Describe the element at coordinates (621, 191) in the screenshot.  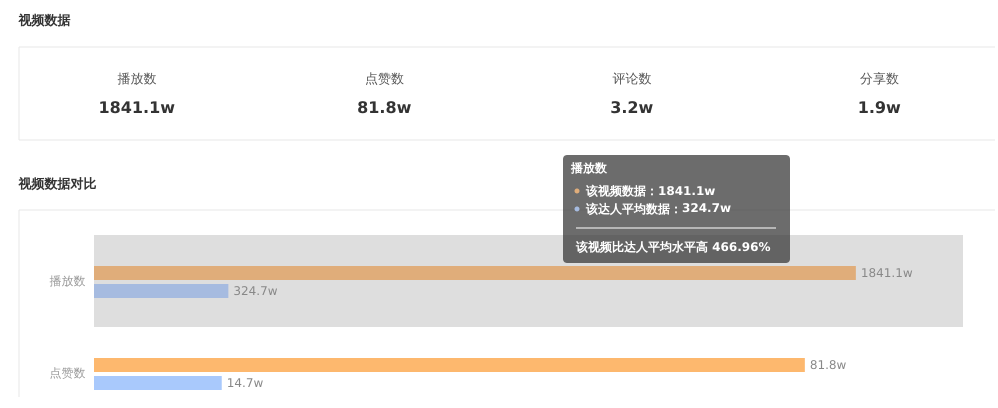
I see `legend-label: 该视频数据：` at that location.